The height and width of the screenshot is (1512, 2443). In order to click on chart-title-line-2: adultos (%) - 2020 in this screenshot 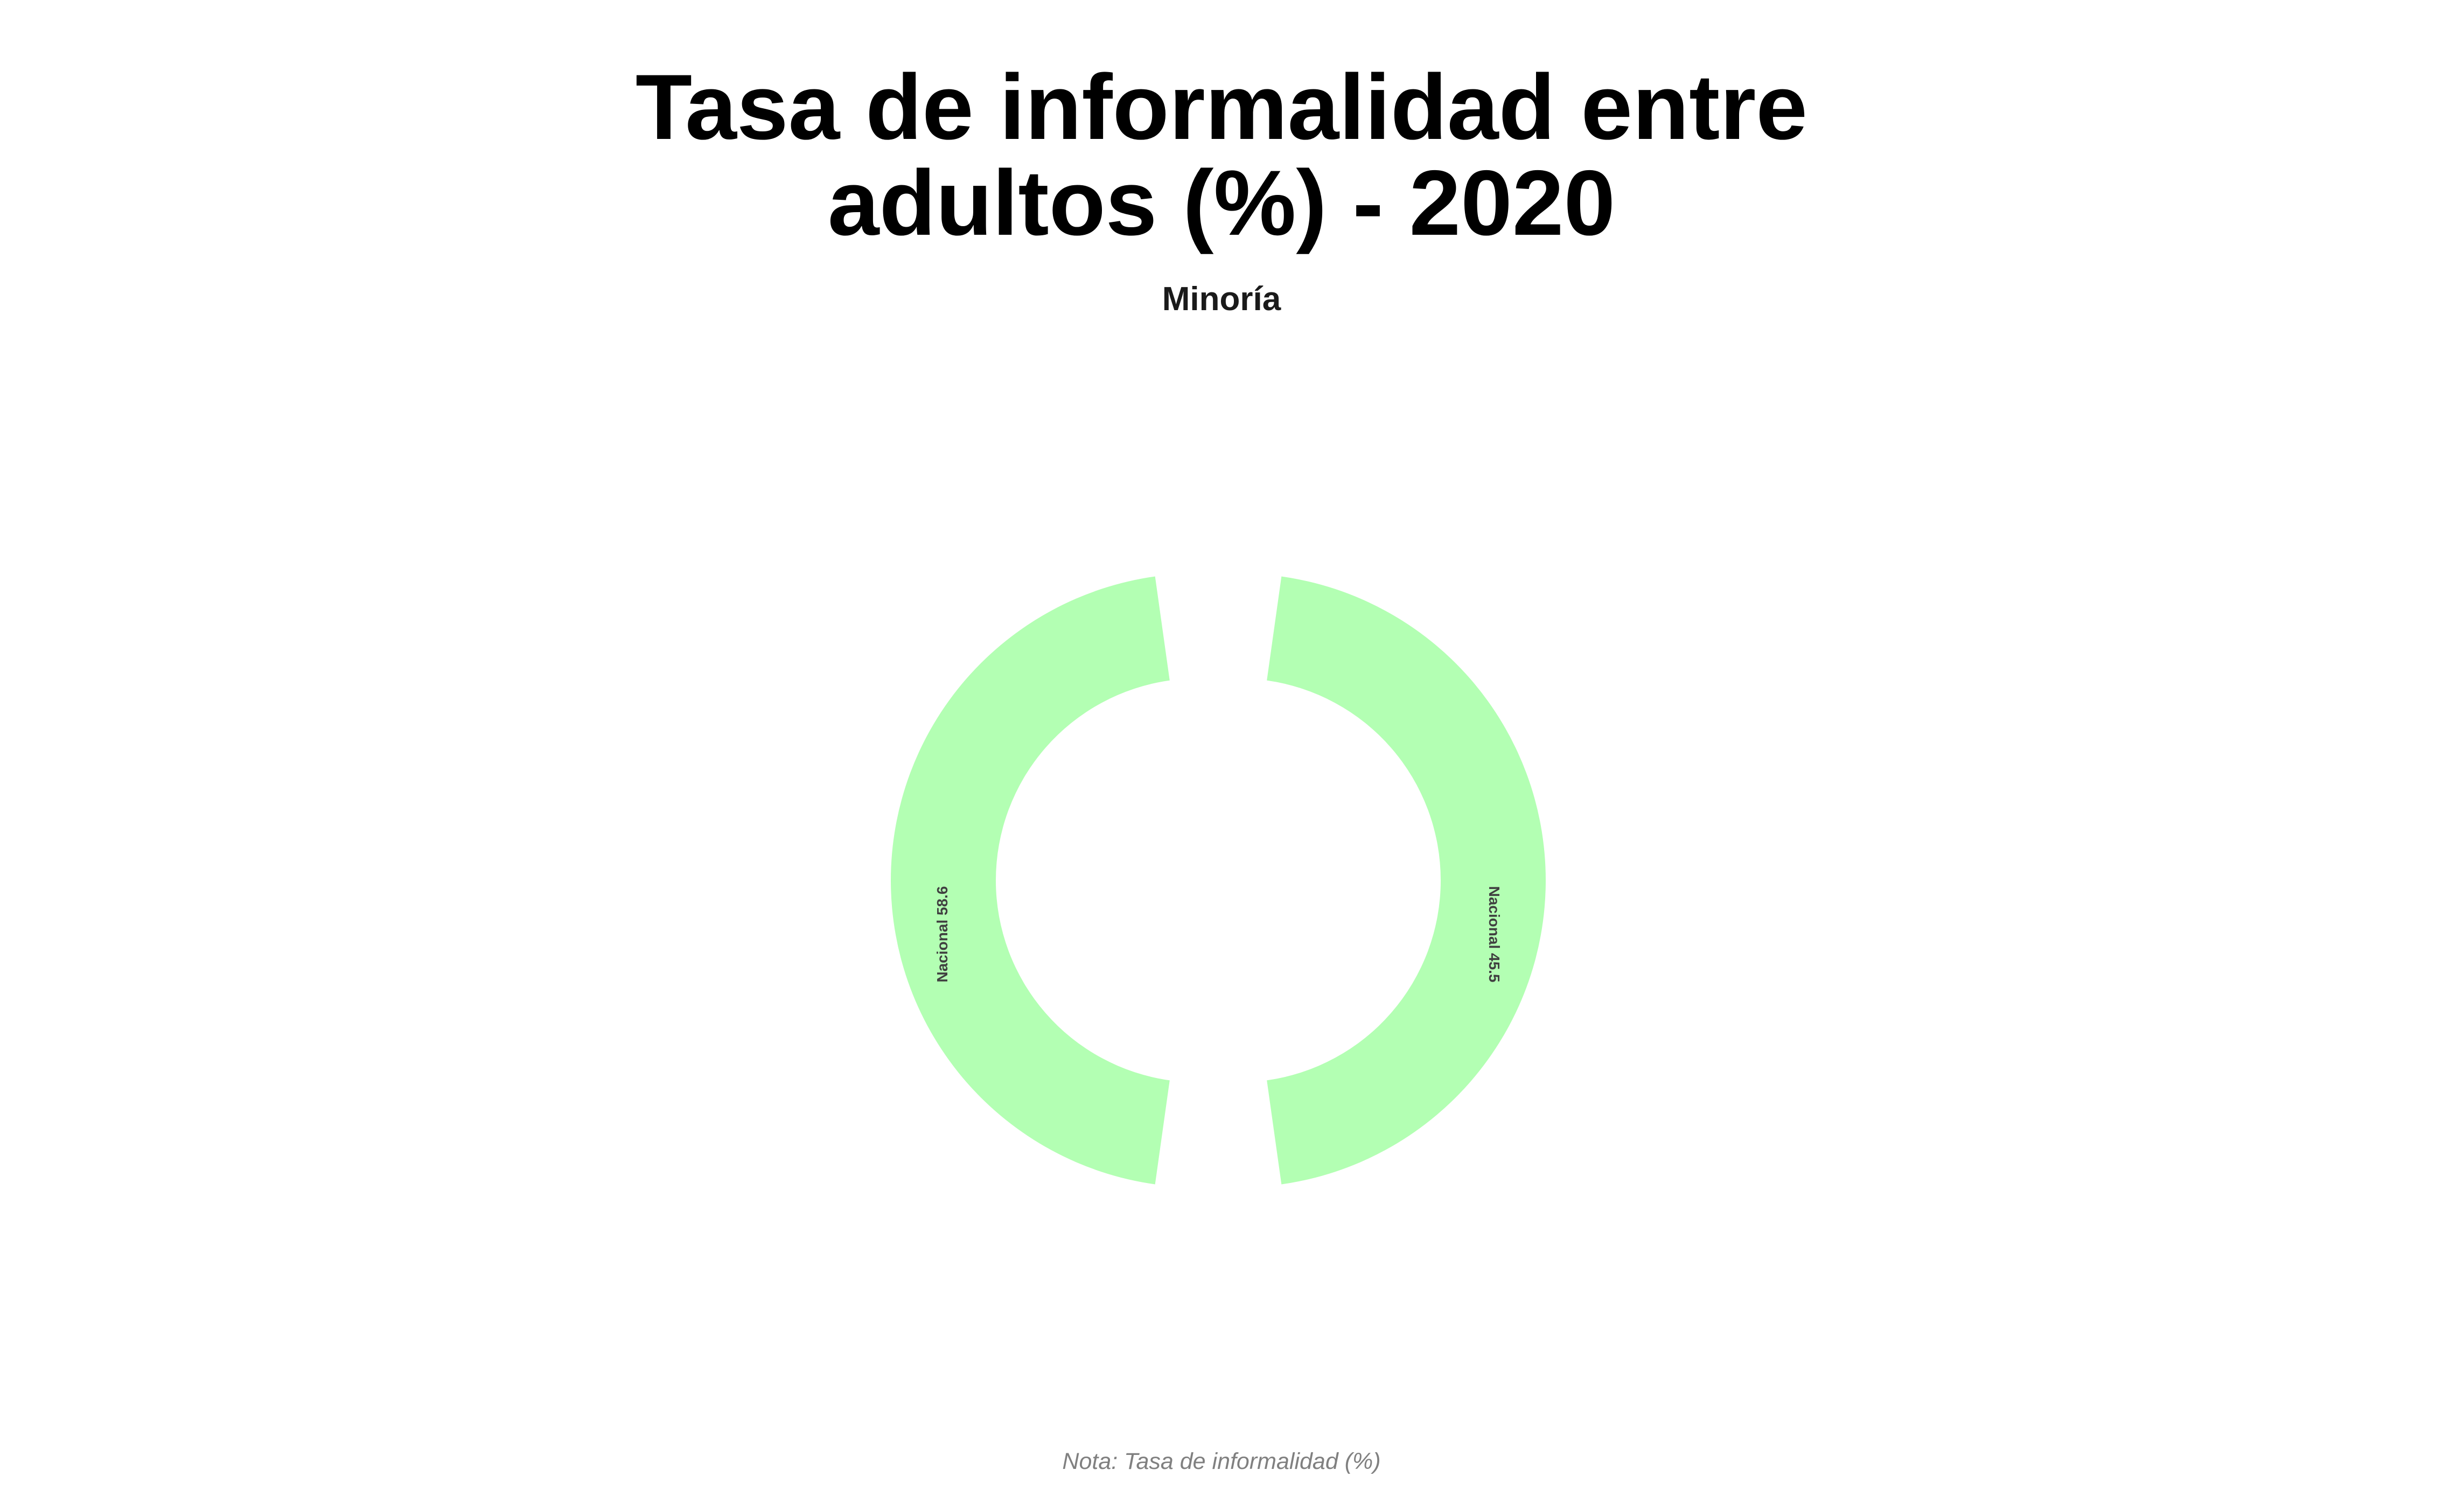, I will do `click(1221, 203)`.